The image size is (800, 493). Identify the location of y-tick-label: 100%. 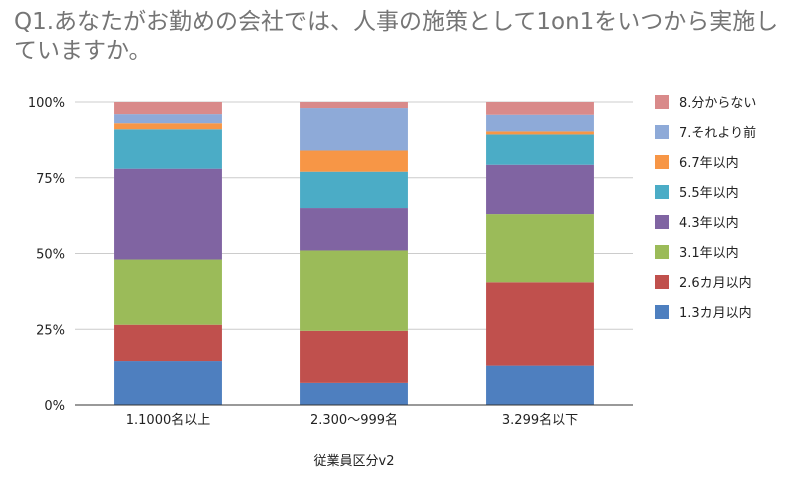
(46, 103).